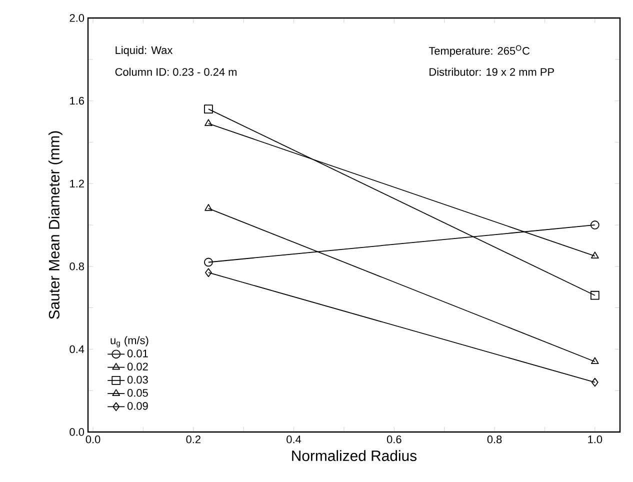 The image size is (633, 482). I want to click on x-tick-label: 1.0, so click(595, 440).